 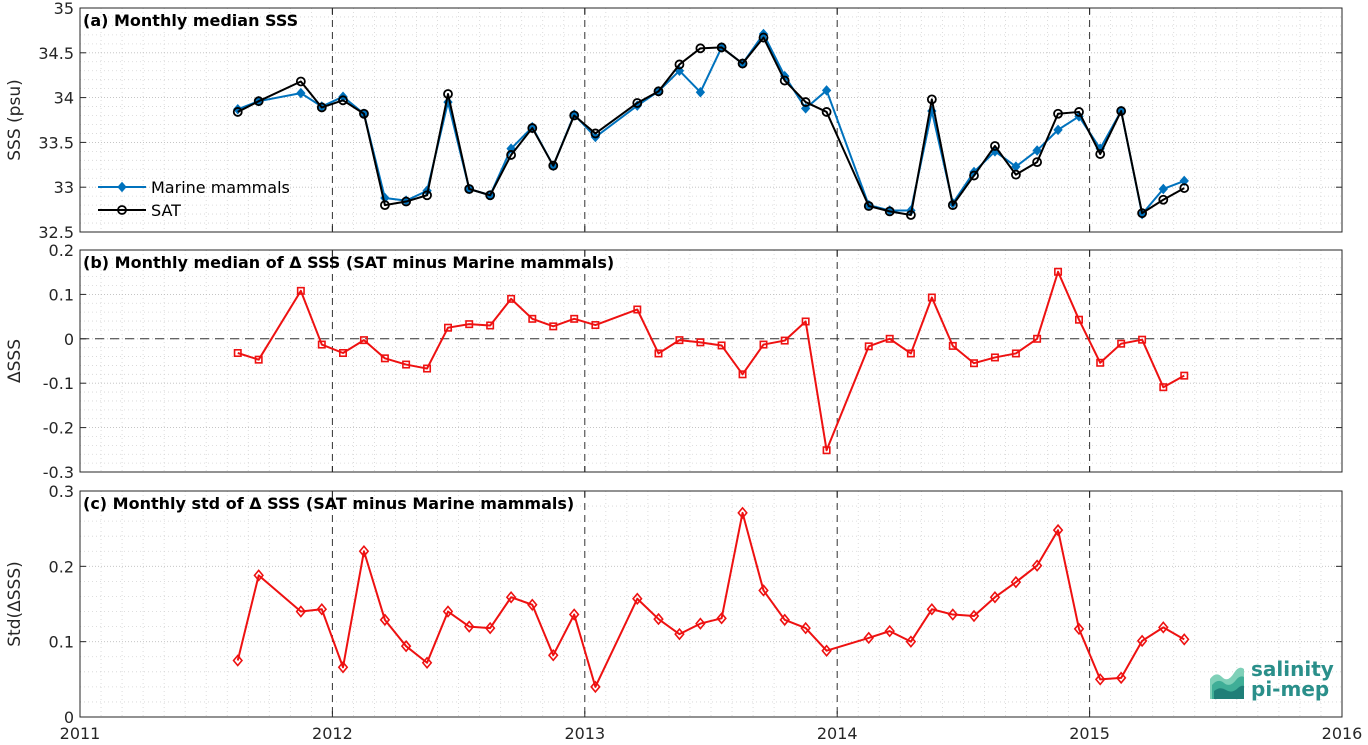 What do you see at coordinates (61, 250) in the screenshot?
I see `y-tick-label: 0.2` at bounding box center [61, 250].